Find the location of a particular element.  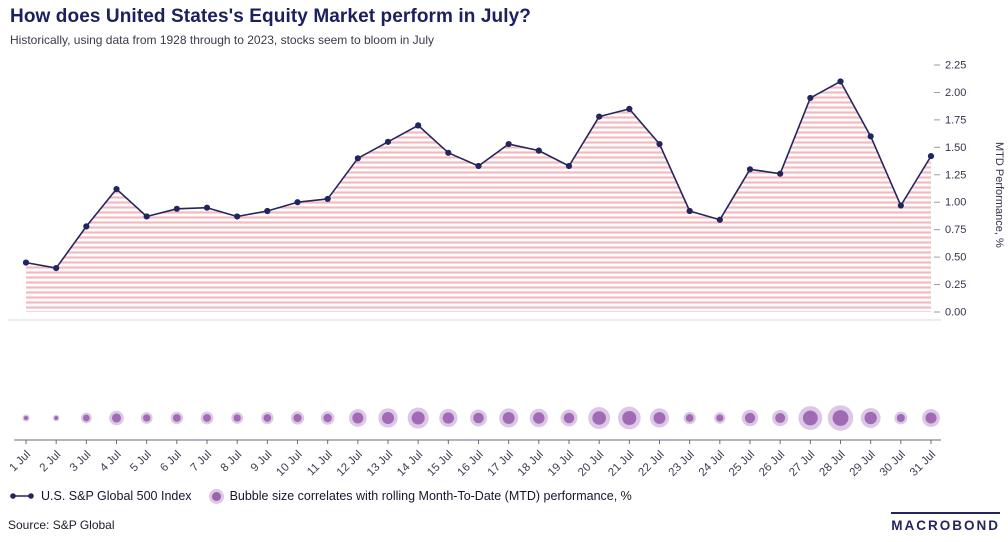

x-tick-label: 10 Jul is located at coordinates (289, 464).